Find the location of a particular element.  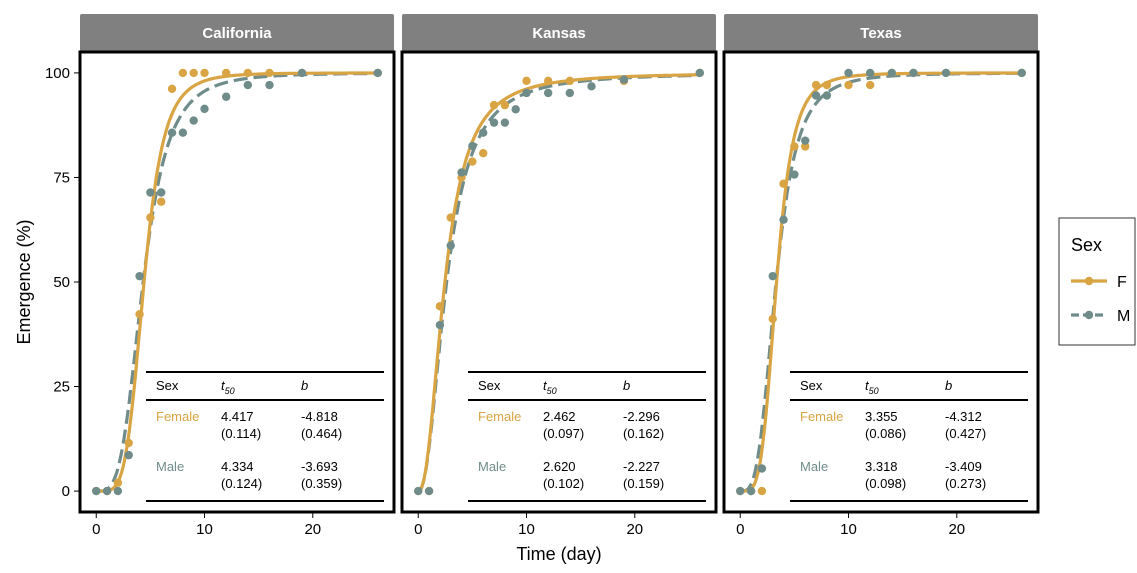

legend-label-m: M is located at coordinates (1123, 316).